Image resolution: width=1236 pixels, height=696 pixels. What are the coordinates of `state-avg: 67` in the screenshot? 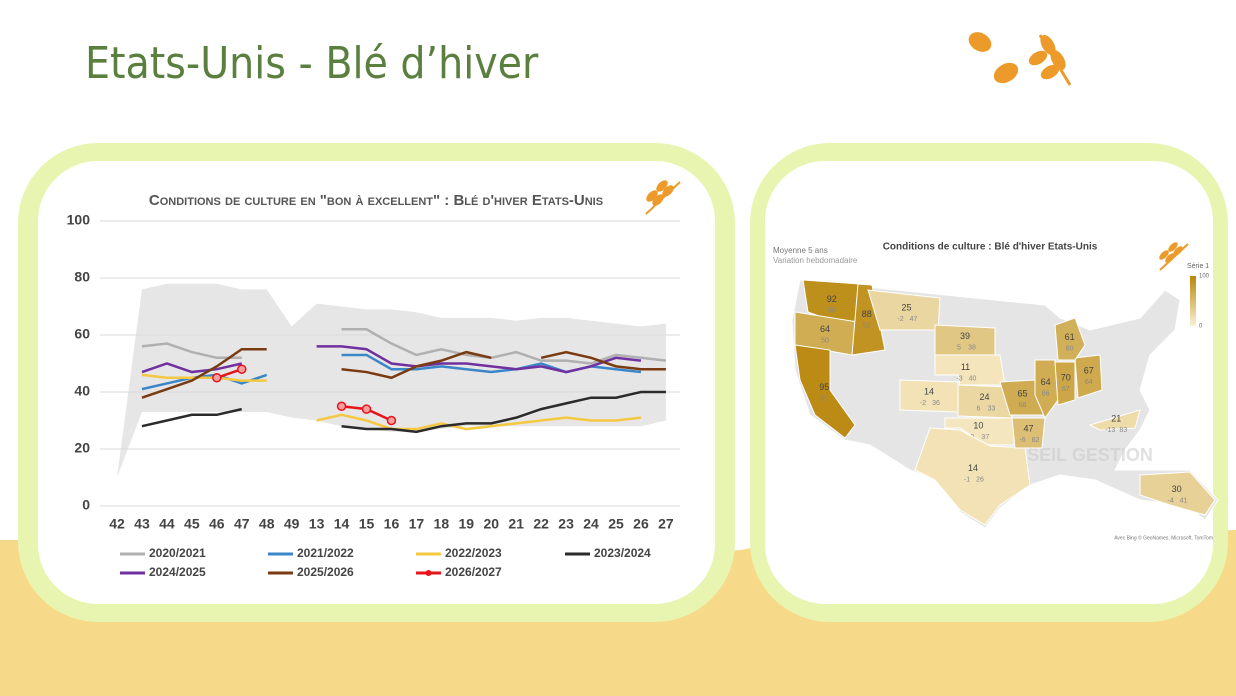 It's located at (1066, 389).